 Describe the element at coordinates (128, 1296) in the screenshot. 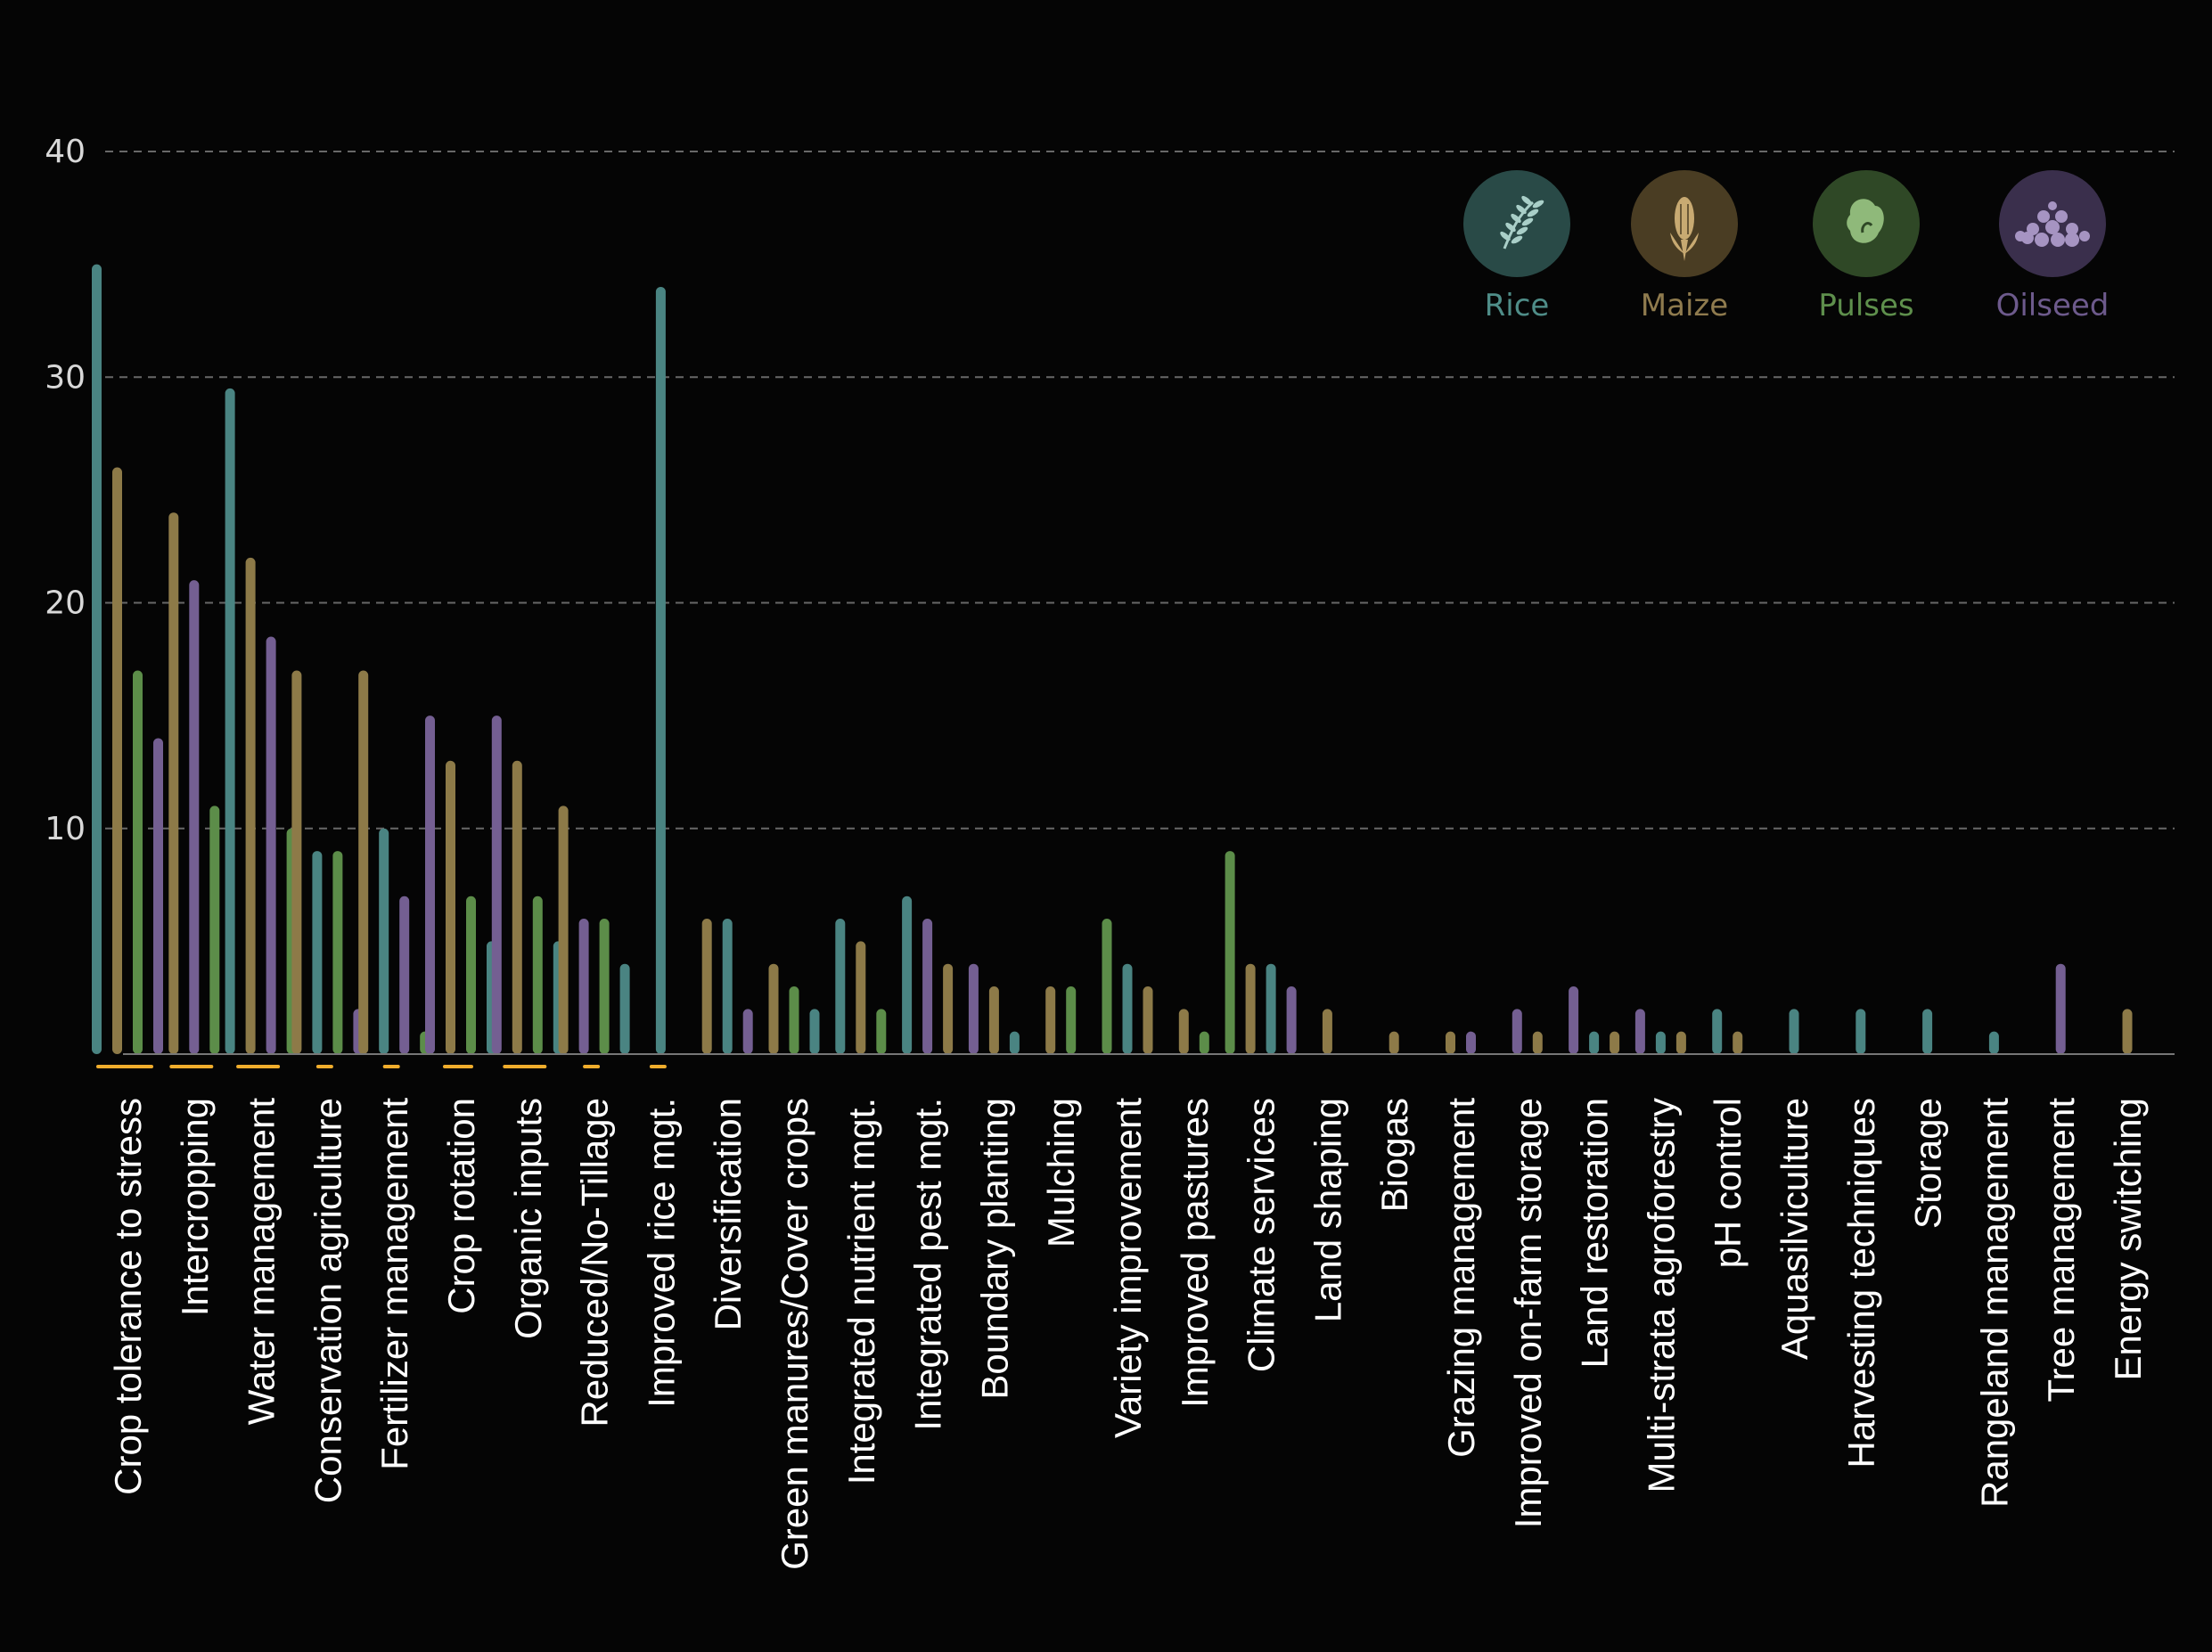

I see `x-tick-label: Crop tolerance to stress` at that location.